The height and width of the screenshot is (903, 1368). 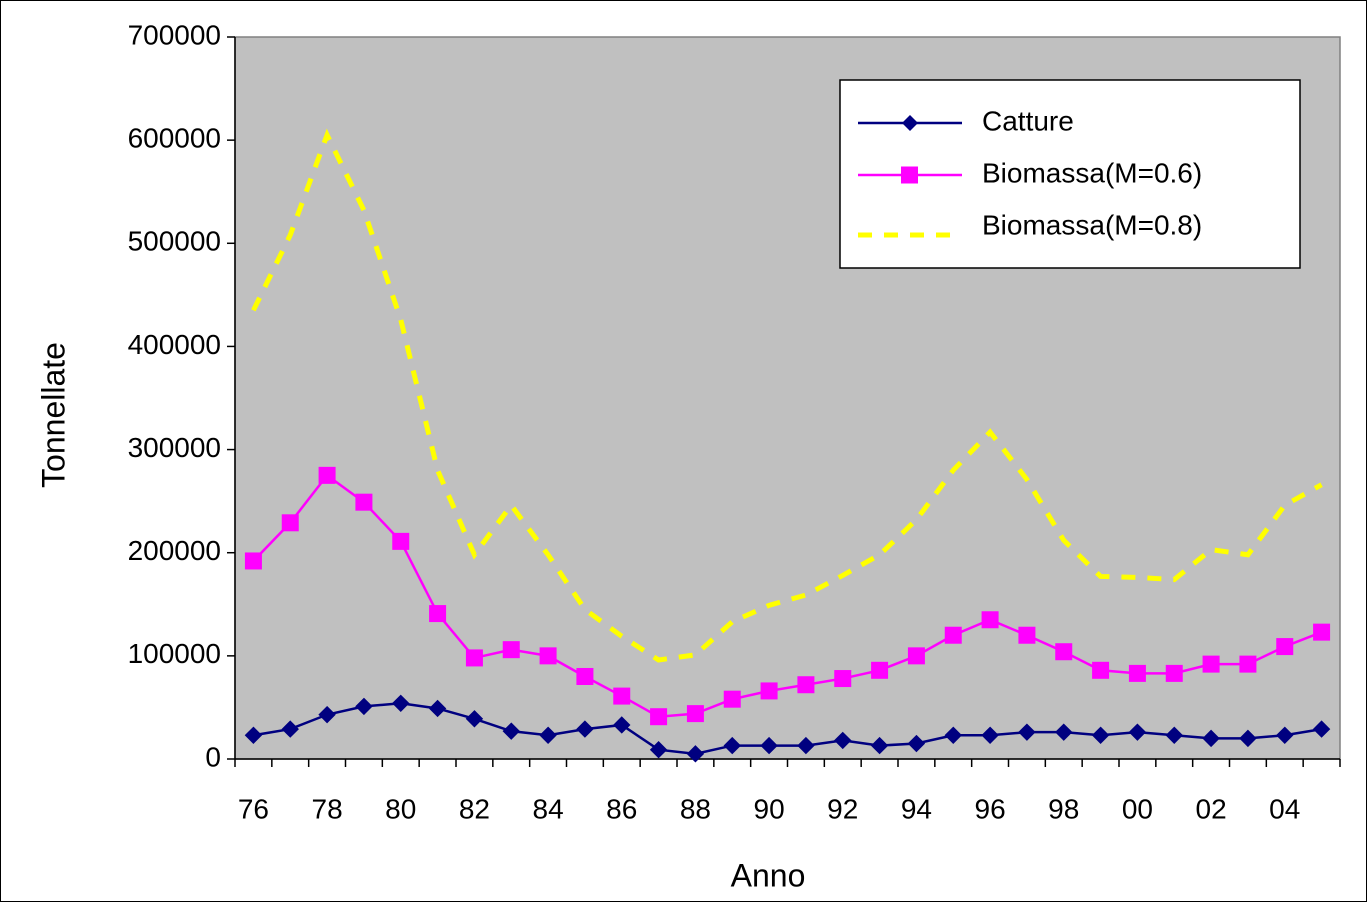 I want to click on y-tick-label: 600000, so click(x=174, y=138).